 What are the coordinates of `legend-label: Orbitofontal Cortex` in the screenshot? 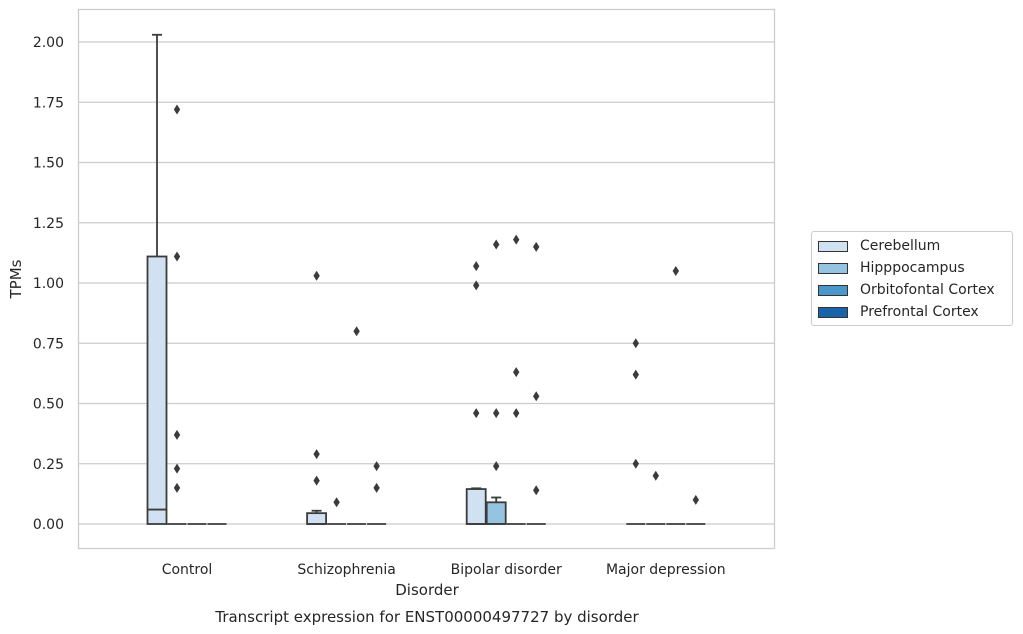 It's located at (927, 290).